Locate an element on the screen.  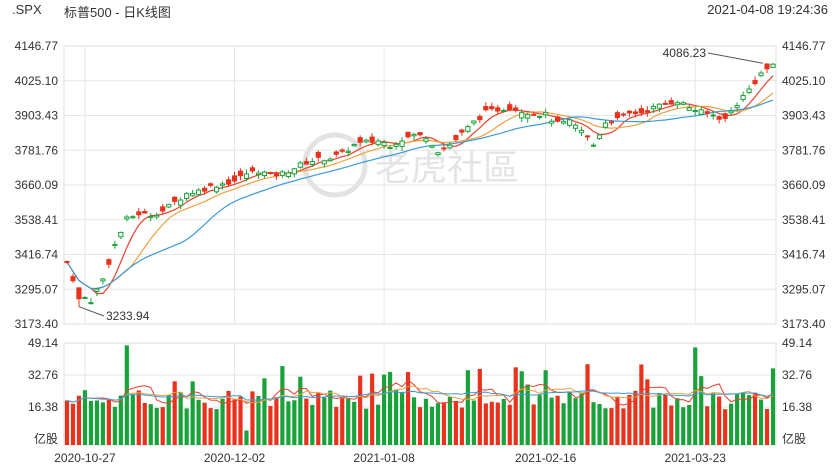
low-leader-line is located at coordinates (91, 311).